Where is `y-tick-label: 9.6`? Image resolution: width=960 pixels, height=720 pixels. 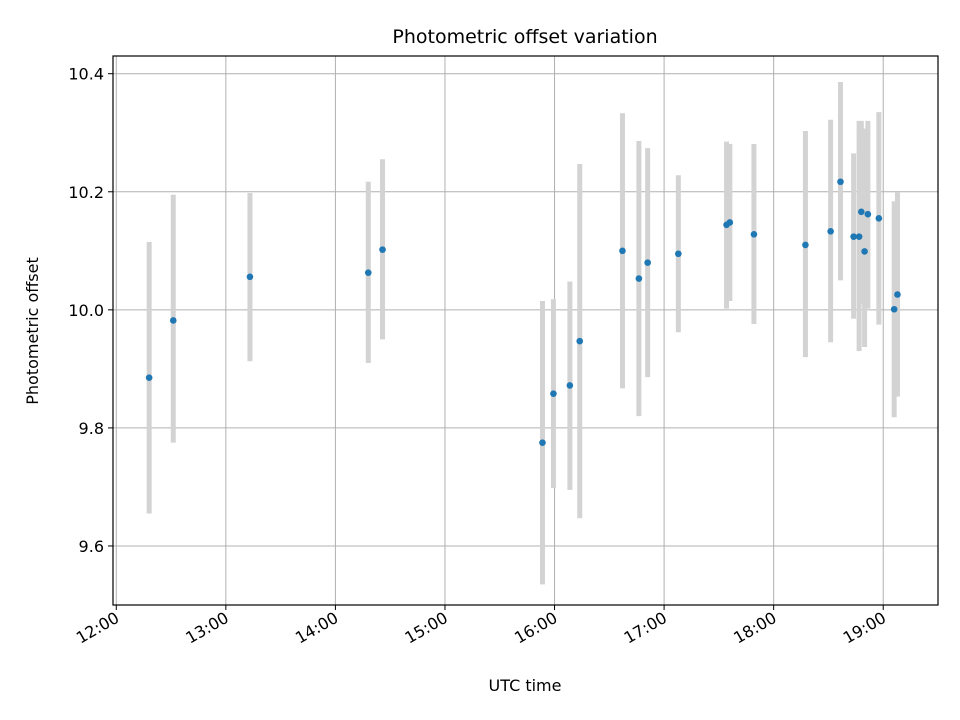 y-tick-label: 9.6 is located at coordinates (91, 546).